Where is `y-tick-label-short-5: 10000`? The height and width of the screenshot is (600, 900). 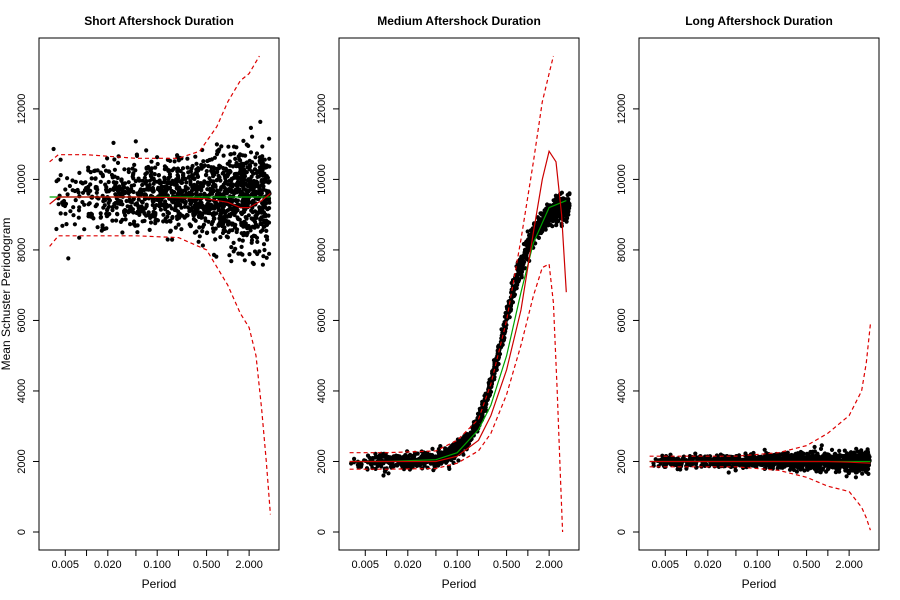
y-tick-label-short-5: 10000 is located at coordinates (22, 179).